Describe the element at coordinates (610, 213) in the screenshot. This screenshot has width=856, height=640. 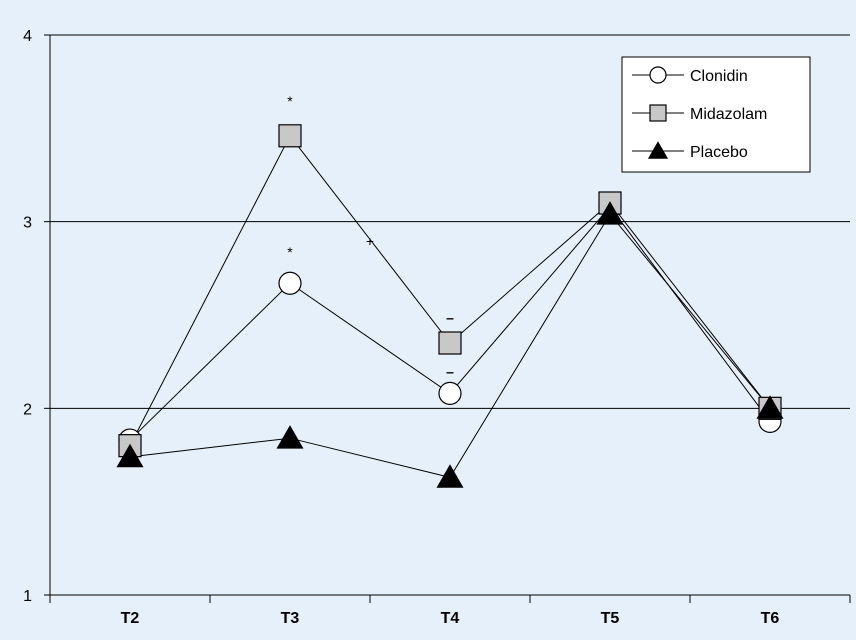
I see `point-placebo-t5` at that location.